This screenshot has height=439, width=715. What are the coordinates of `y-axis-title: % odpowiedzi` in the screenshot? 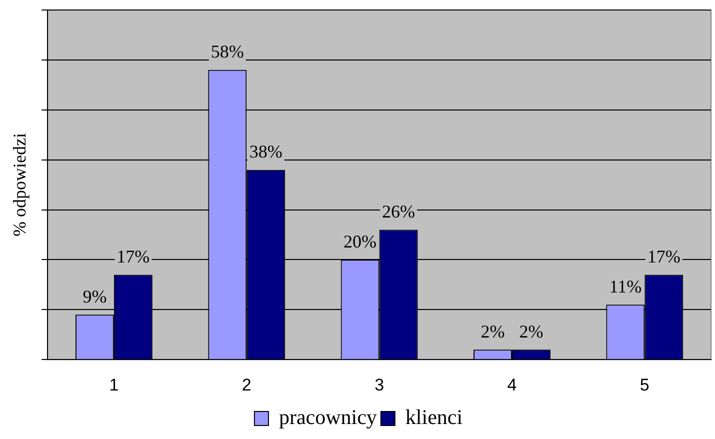 It's located at (20, 185).